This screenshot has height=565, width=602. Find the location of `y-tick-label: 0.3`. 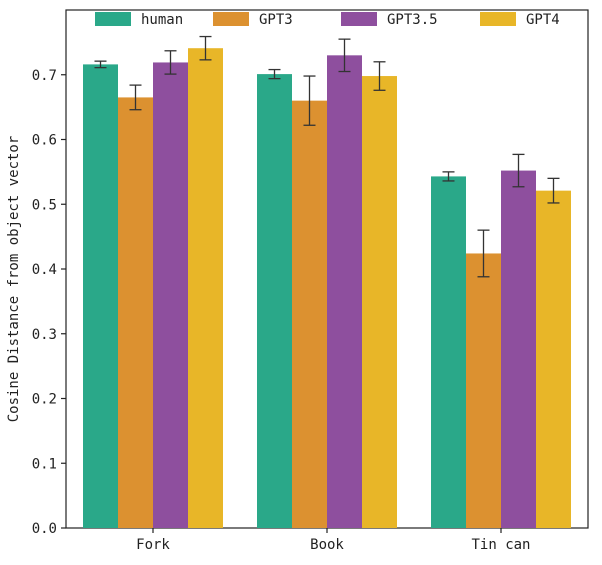

y-tick-label: 0.3 is located at coordinates (44, 335).